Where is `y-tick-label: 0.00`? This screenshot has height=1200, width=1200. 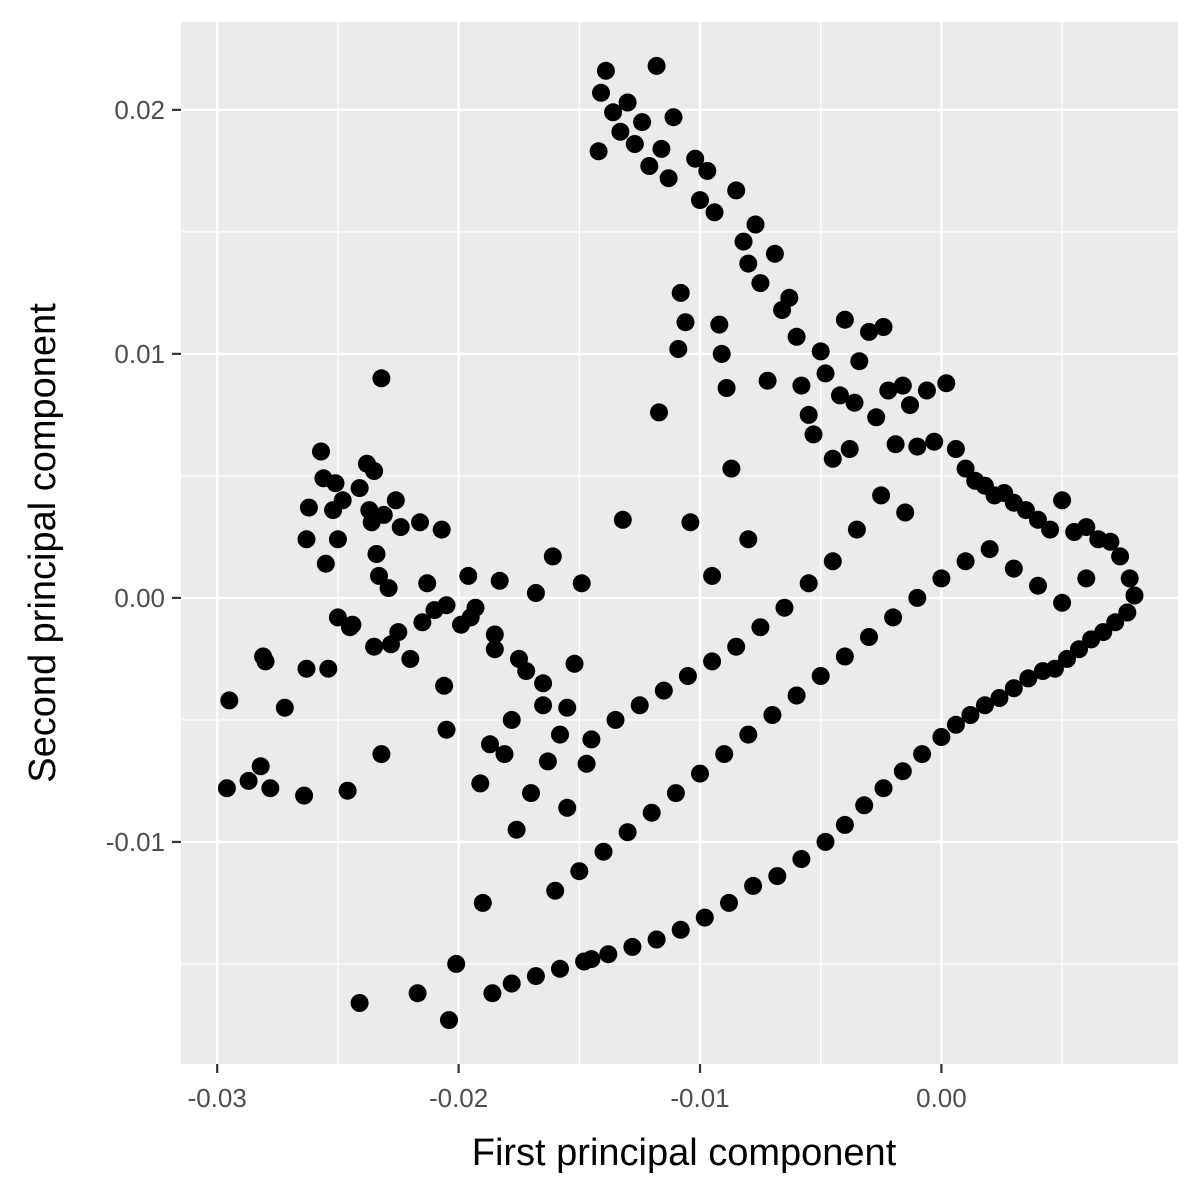
y-tick-label: 0.00 is located at coordinates (139, 598).